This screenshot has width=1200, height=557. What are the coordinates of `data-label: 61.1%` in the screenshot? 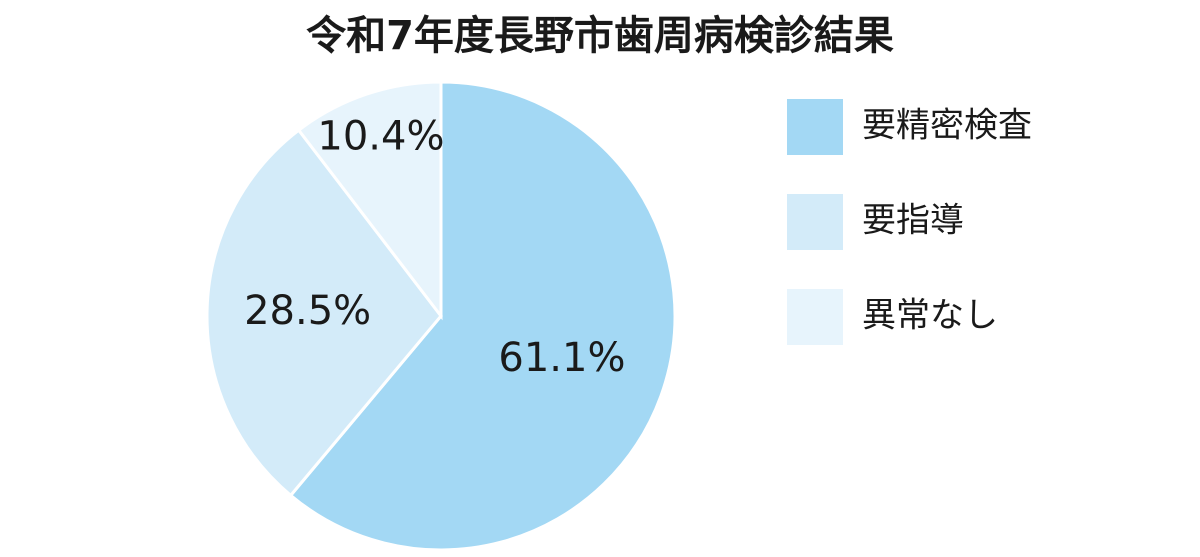 It's located at (561, 358).